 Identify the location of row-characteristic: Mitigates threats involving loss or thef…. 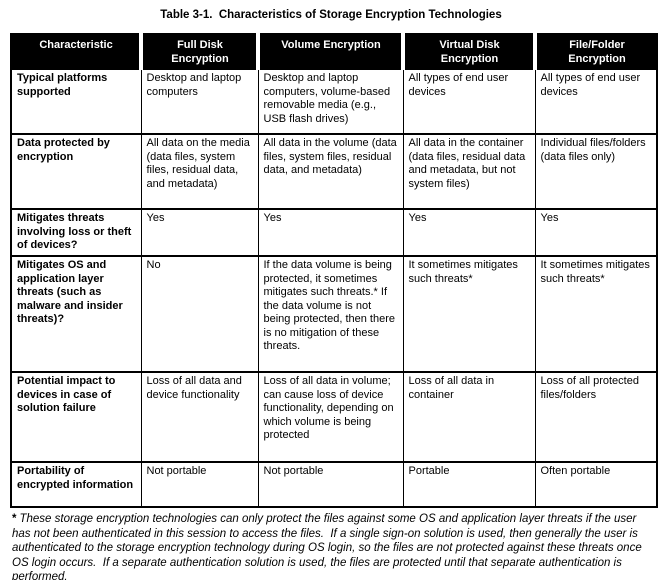
(76, 232).